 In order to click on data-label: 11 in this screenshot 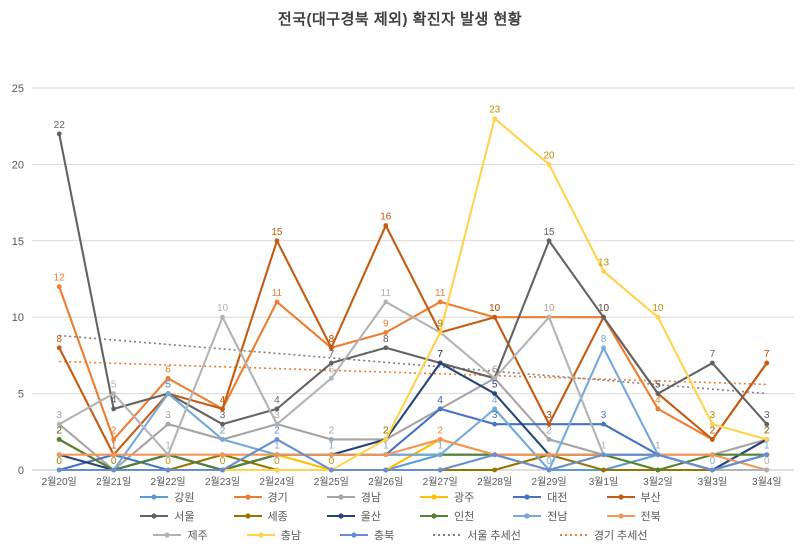, I will do `click(277, 293)`.